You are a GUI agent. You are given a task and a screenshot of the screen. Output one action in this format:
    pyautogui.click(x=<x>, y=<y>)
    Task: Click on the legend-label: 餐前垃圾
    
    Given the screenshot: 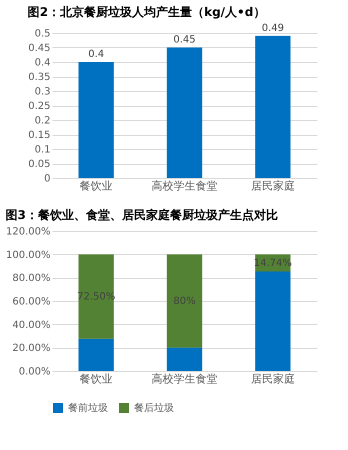 What is the action you would take?
    pyautogui.click(x=88, y=408)
    